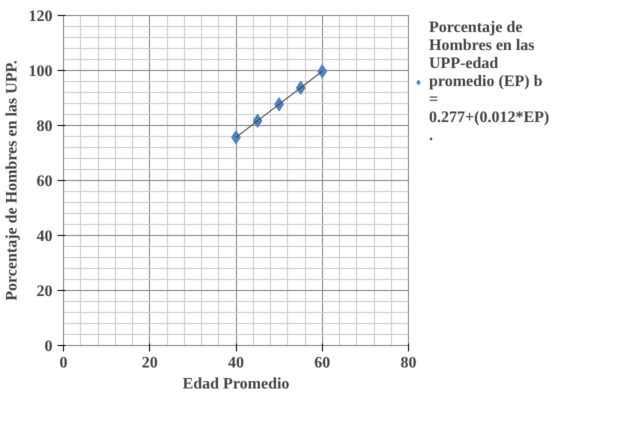 The height and width of the screenshot is (424, 623). What do you see at coordinates (236, 363) in the screenshot?
I see `x-tick-label: 40` at bounding box center [236, 363].